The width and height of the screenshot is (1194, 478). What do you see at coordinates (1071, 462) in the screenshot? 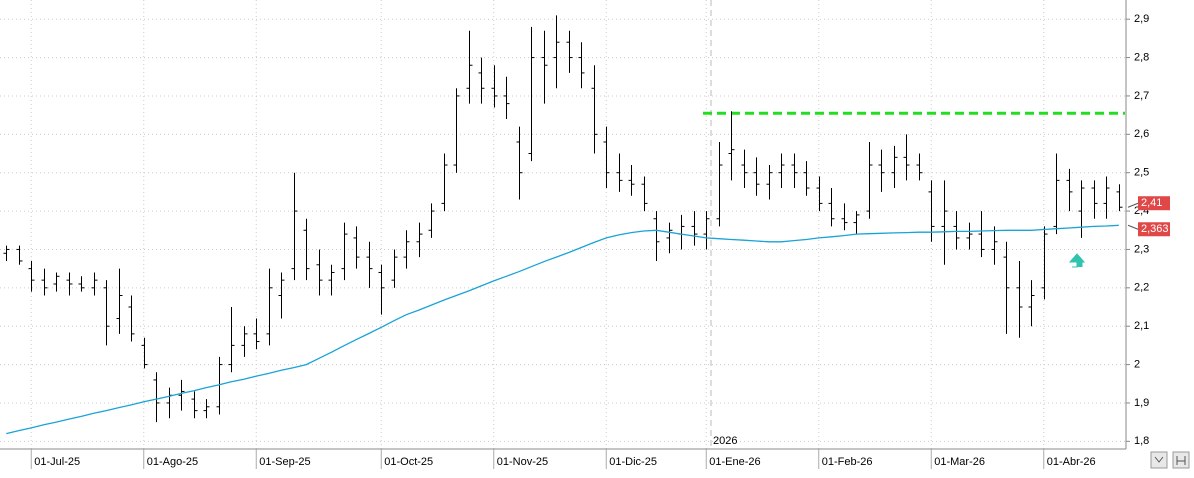
I see `x-tick-label: 01-Abr-26` at bounding box center [1071, 462].